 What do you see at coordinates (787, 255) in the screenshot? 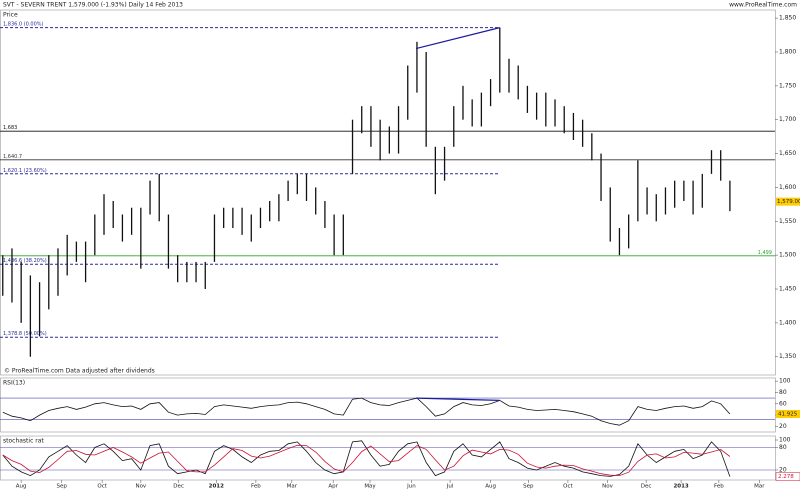
I see `y-tick-label: 1,500` at bounding box center [787, 255].